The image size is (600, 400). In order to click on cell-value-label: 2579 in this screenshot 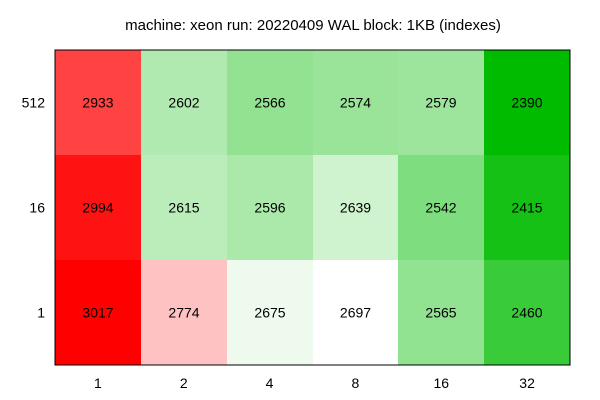, I will do `click(440, 103)`.